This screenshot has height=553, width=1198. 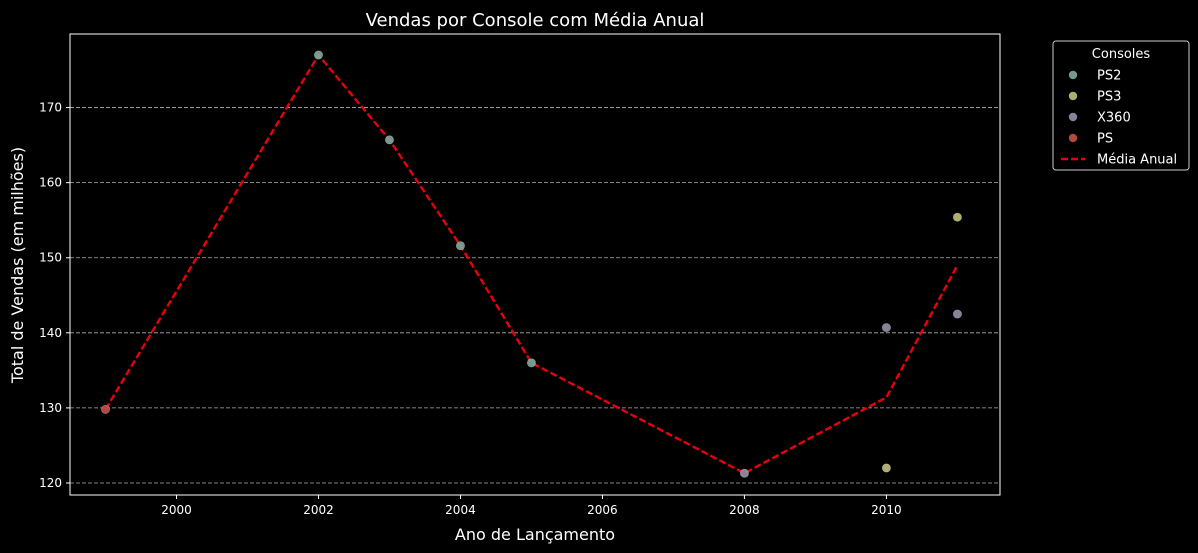 What do you see at coordinates (318, 510) in the screenshot?
I see `x-tick-label: 2002` at bounding box center [318, 510].